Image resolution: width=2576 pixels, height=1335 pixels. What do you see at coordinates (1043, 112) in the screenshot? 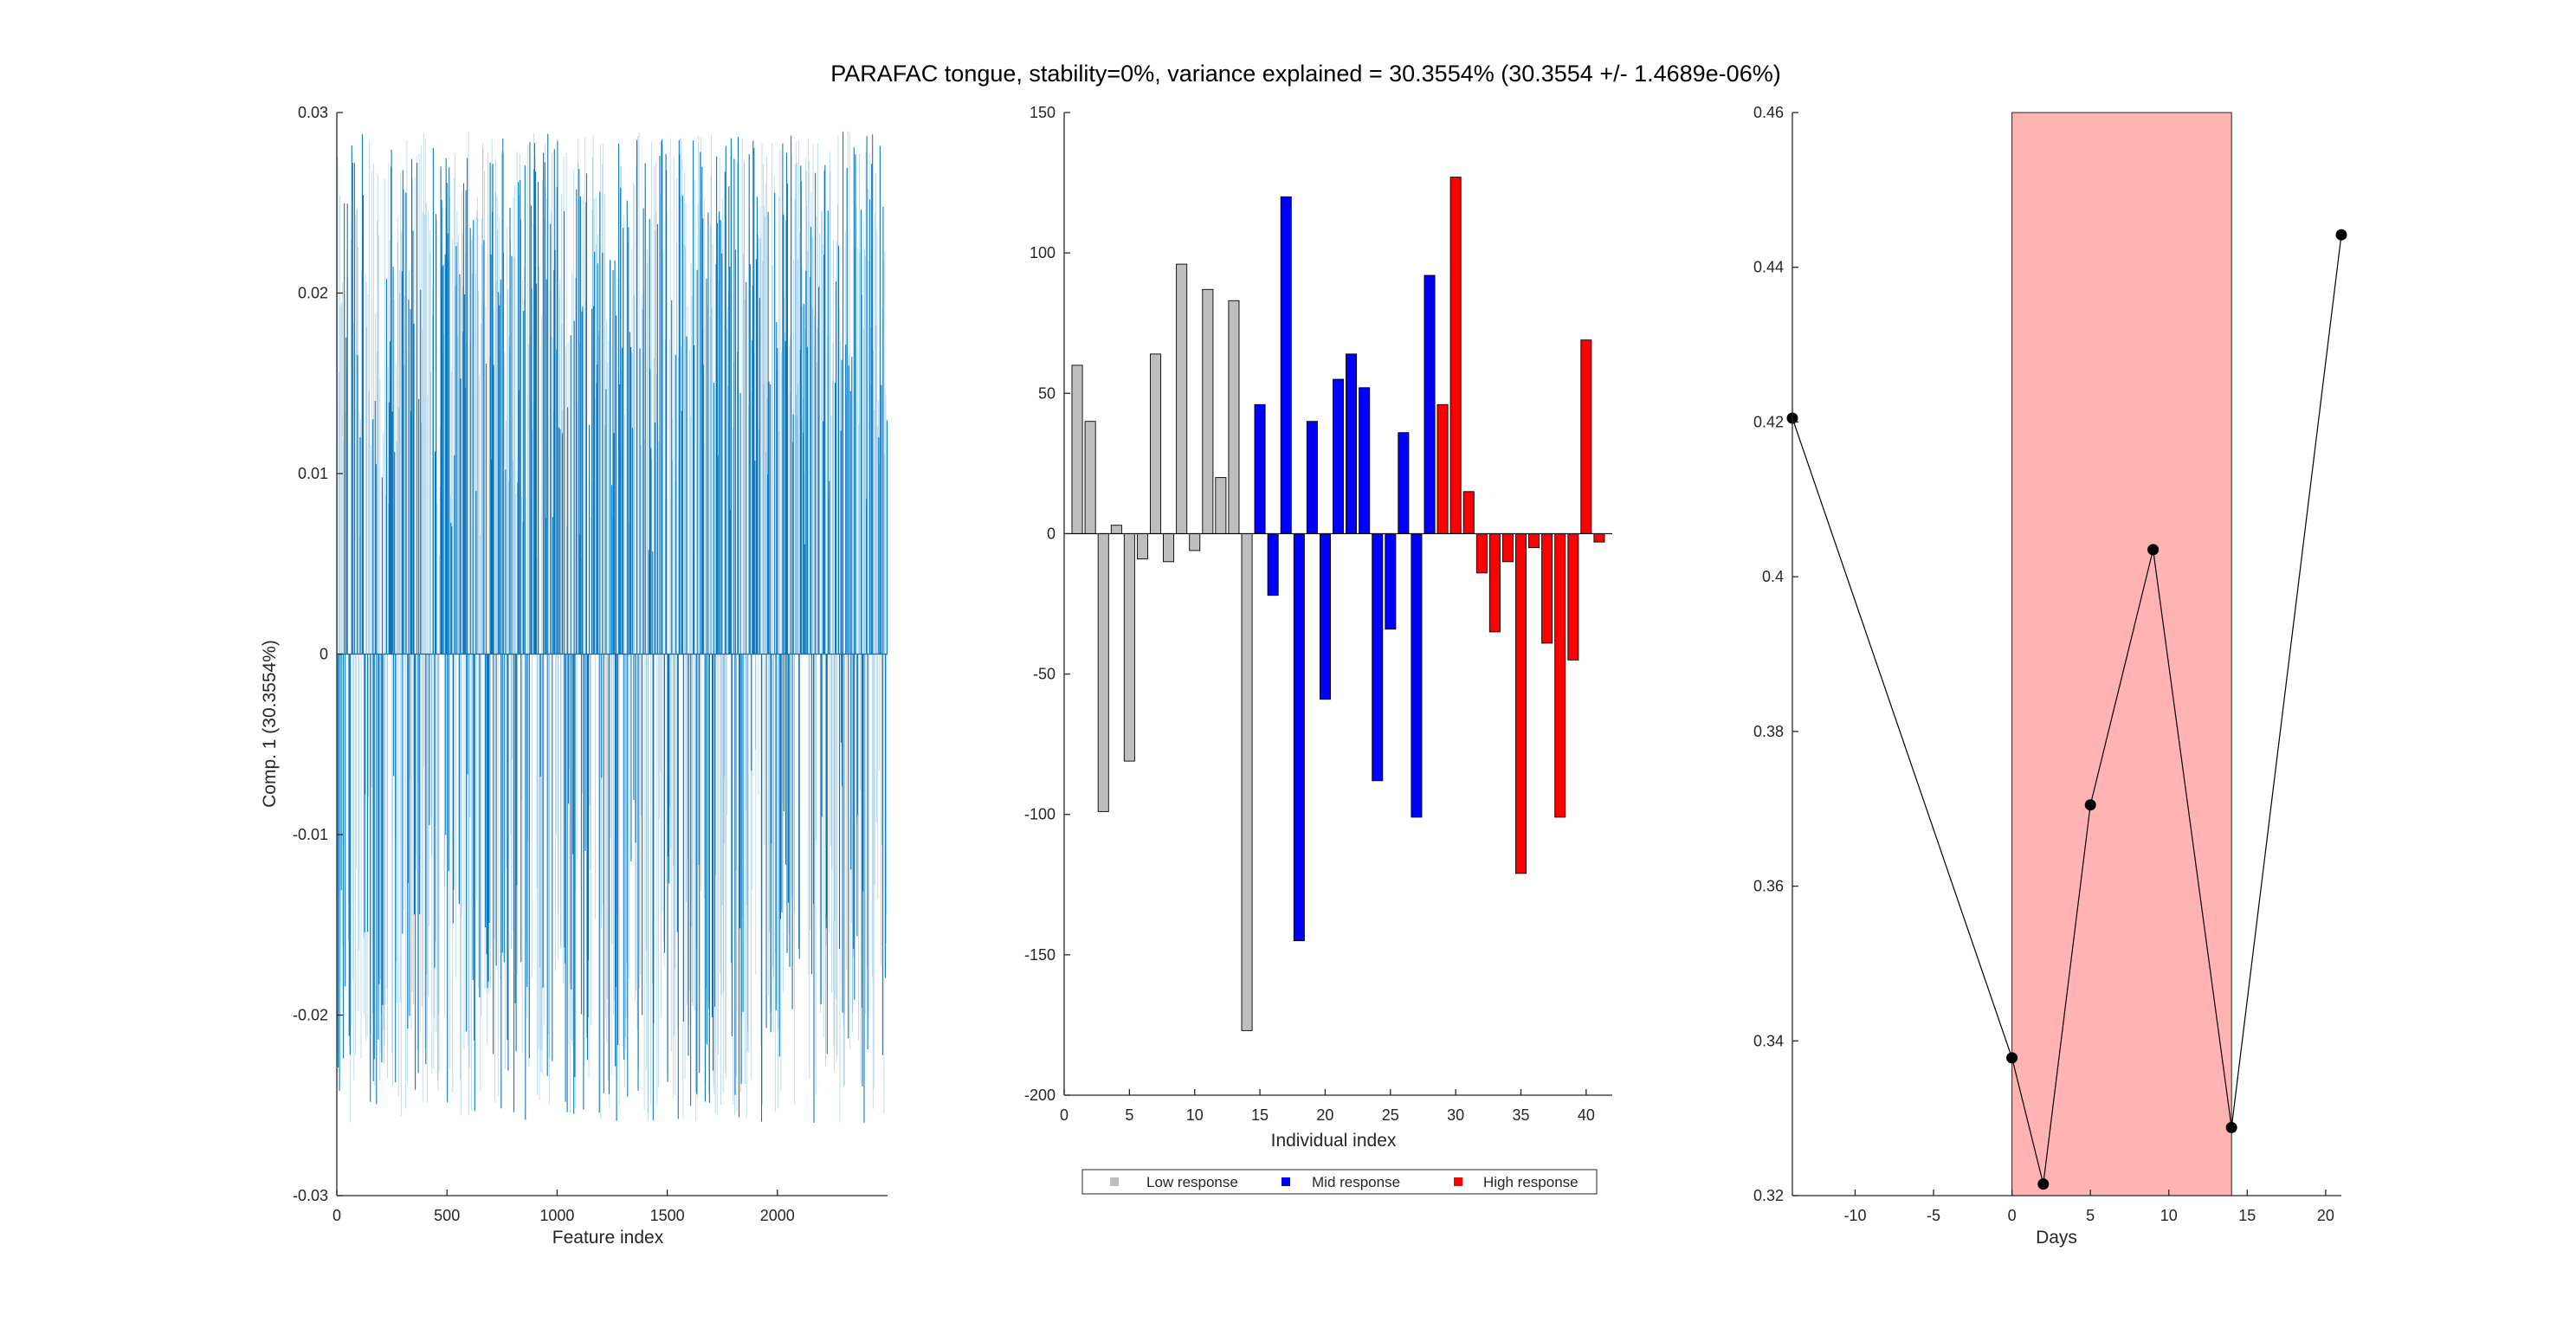
I see `y-tick-label: 150` at bounding box center [1043, 112].